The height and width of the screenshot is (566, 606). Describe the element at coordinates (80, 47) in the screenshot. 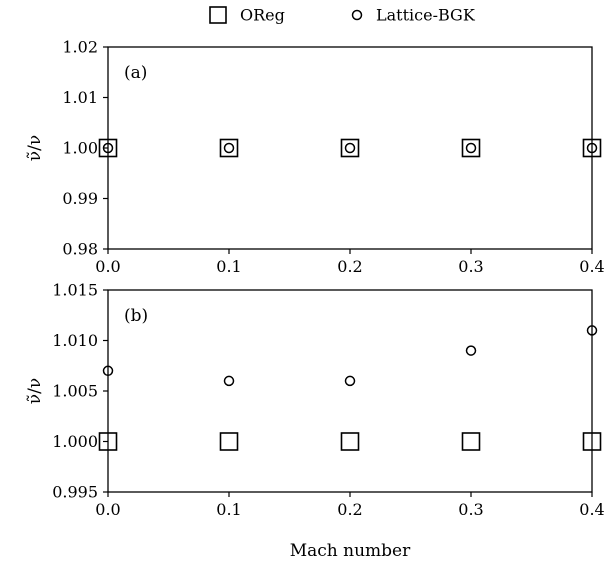

I see `y-tick-label: 1.02` at that location.